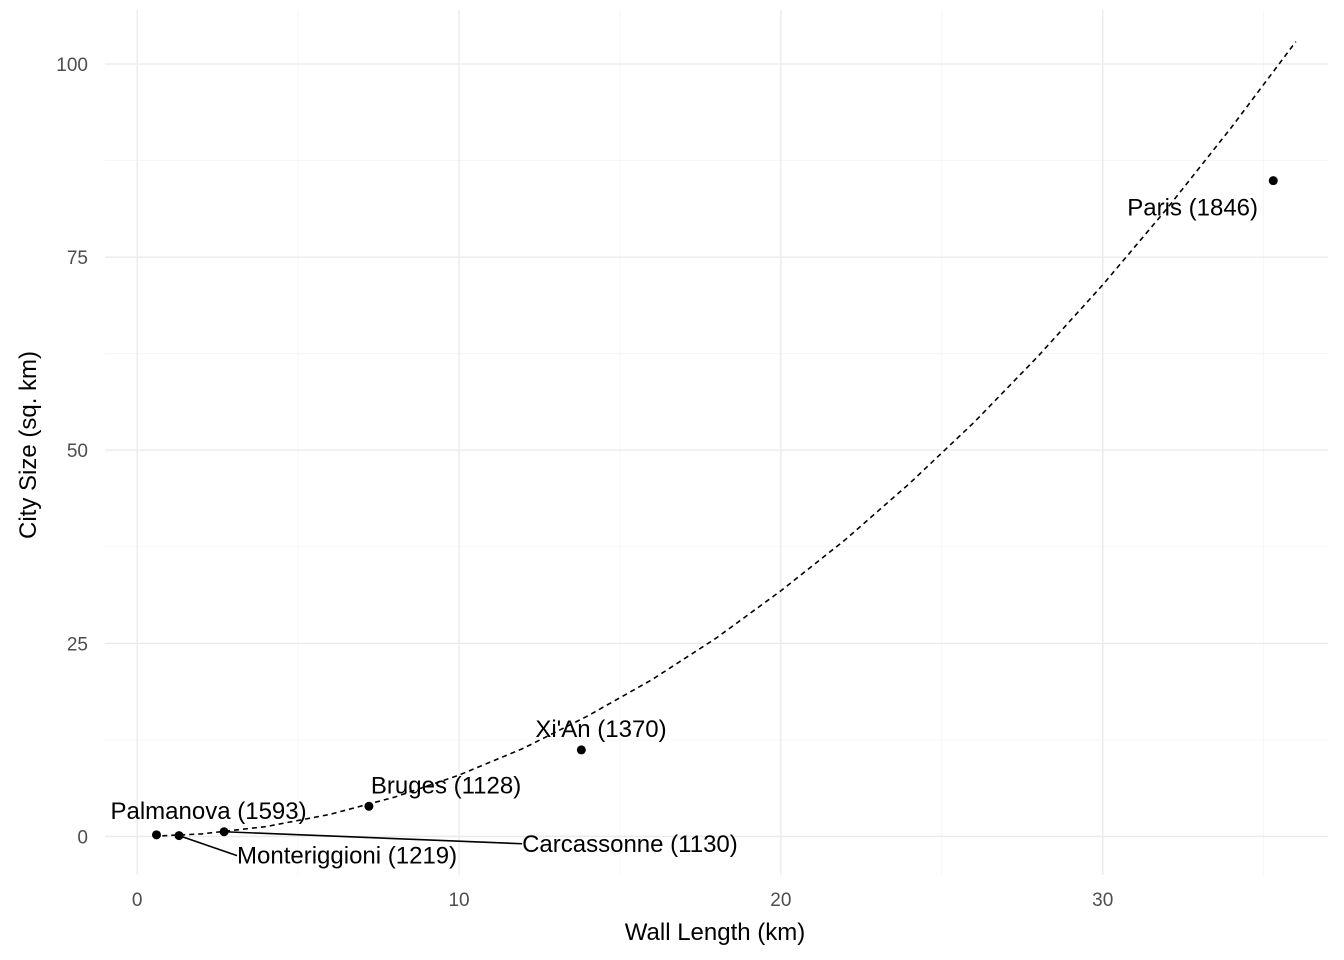  I want to click on x-tick-label: 0, so click(137, 900).